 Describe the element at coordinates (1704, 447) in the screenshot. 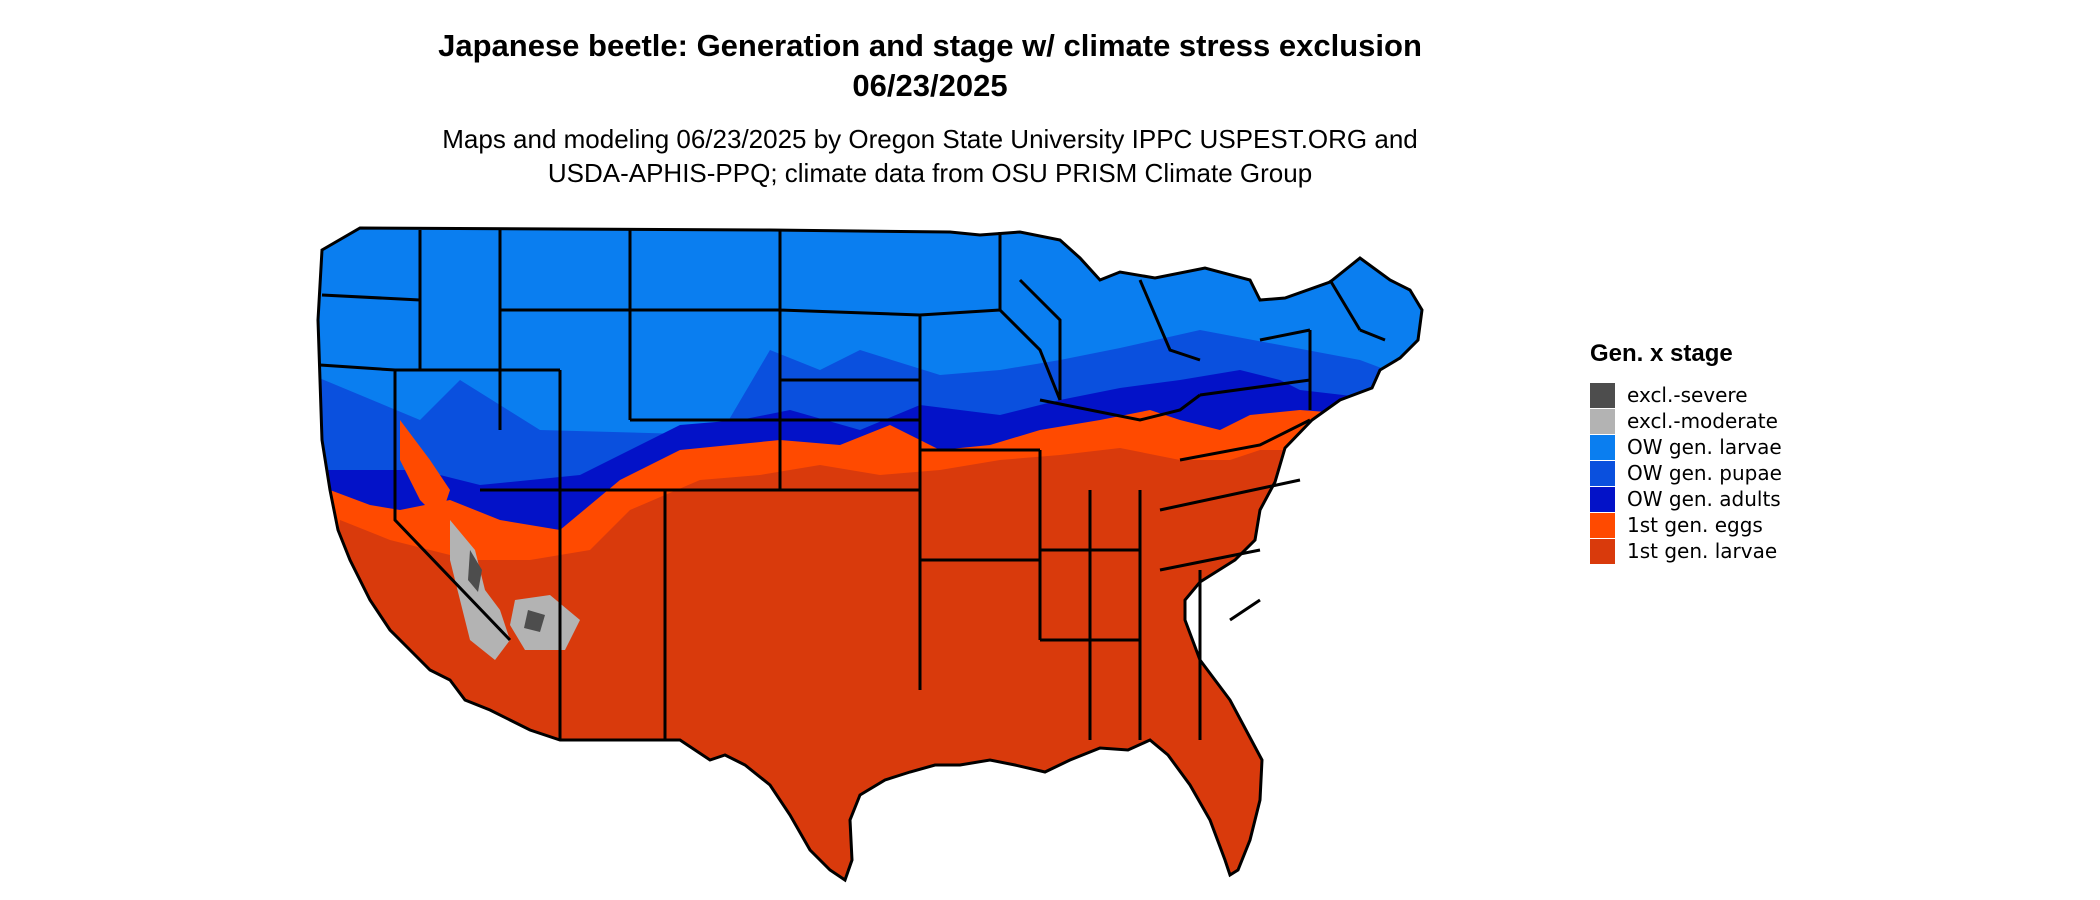

I see `legend-label: OW gen. larvae` at that location.